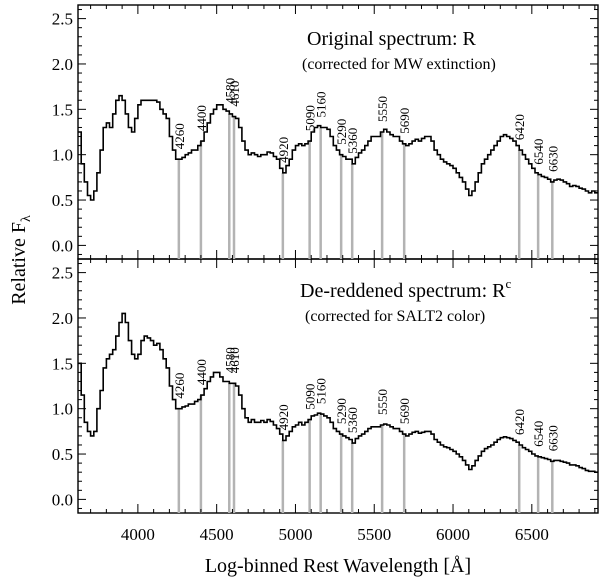 Image resolution: width=600 pixels, height=585 pixels. What do you see at coordinates (62, 64) in the screenshot?
I see `y-tick-label-2.0-panel-1: 2.0` at bounding box center [62, 64].